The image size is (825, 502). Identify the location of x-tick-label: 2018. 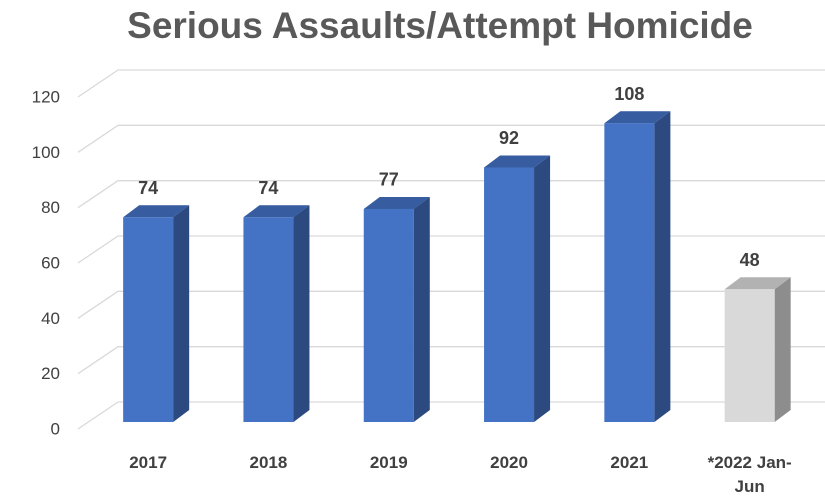
(268, 462).